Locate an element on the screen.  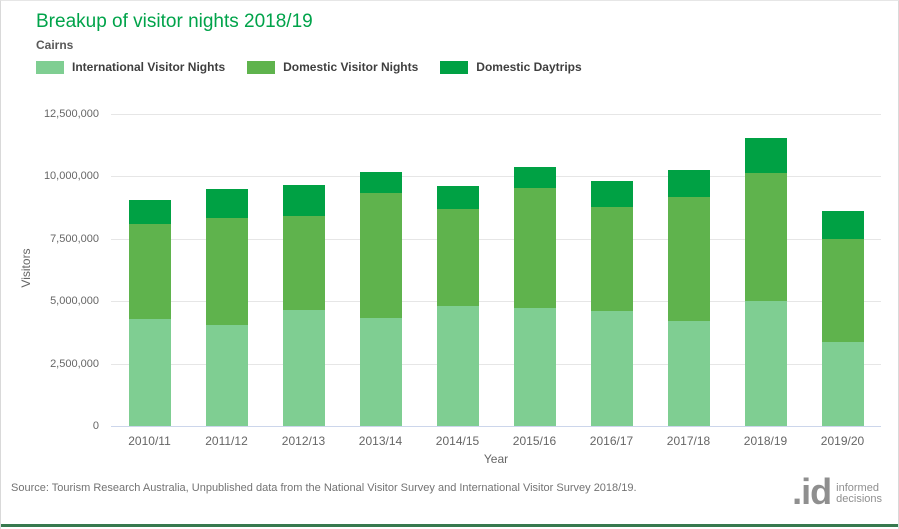
x-tick-label: 2013/14 is located at coordinates (380, 441).